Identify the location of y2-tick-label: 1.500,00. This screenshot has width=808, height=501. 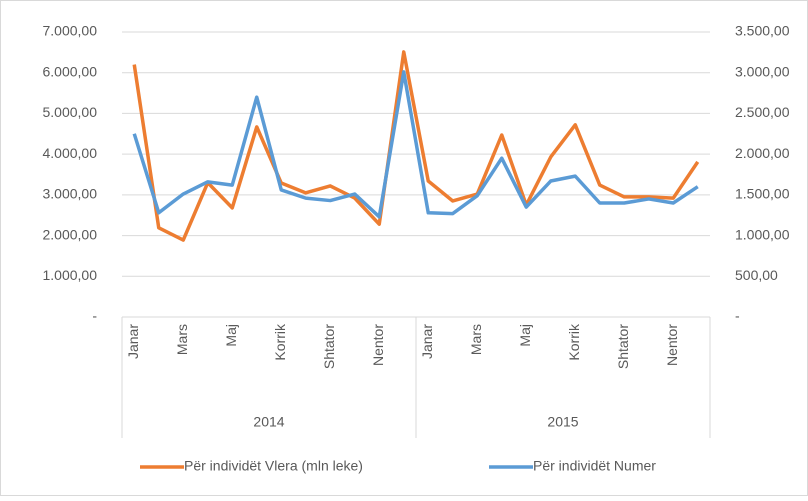
(762, 194).